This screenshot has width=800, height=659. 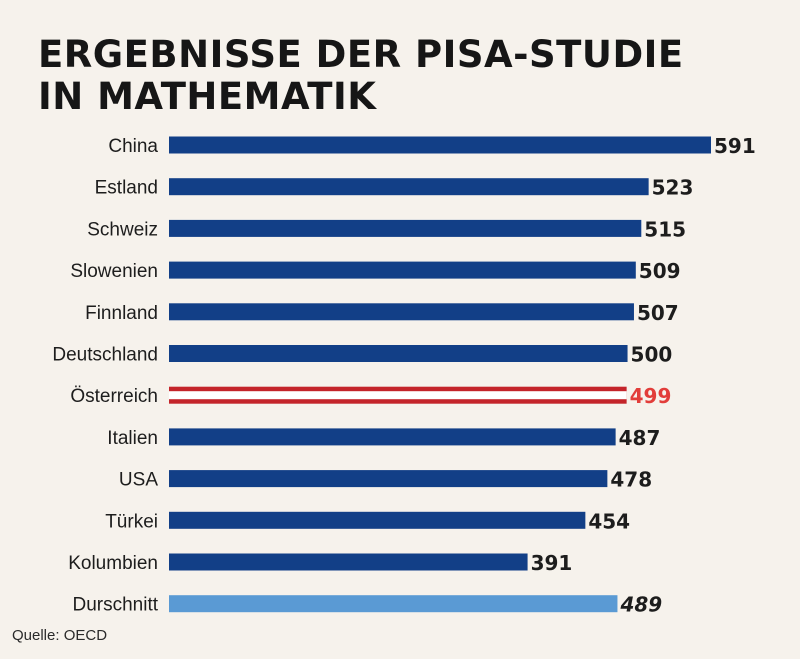 I want to click on value-label-china: 591, so click(x=735, y=146).